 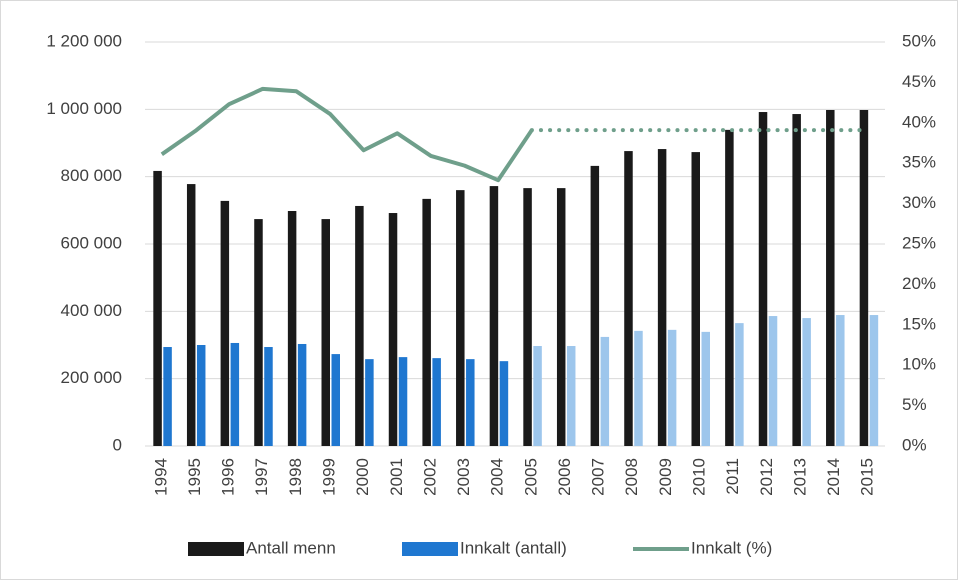 I want to click on y2-tick-label: 10%, so click(x=919, y=364).